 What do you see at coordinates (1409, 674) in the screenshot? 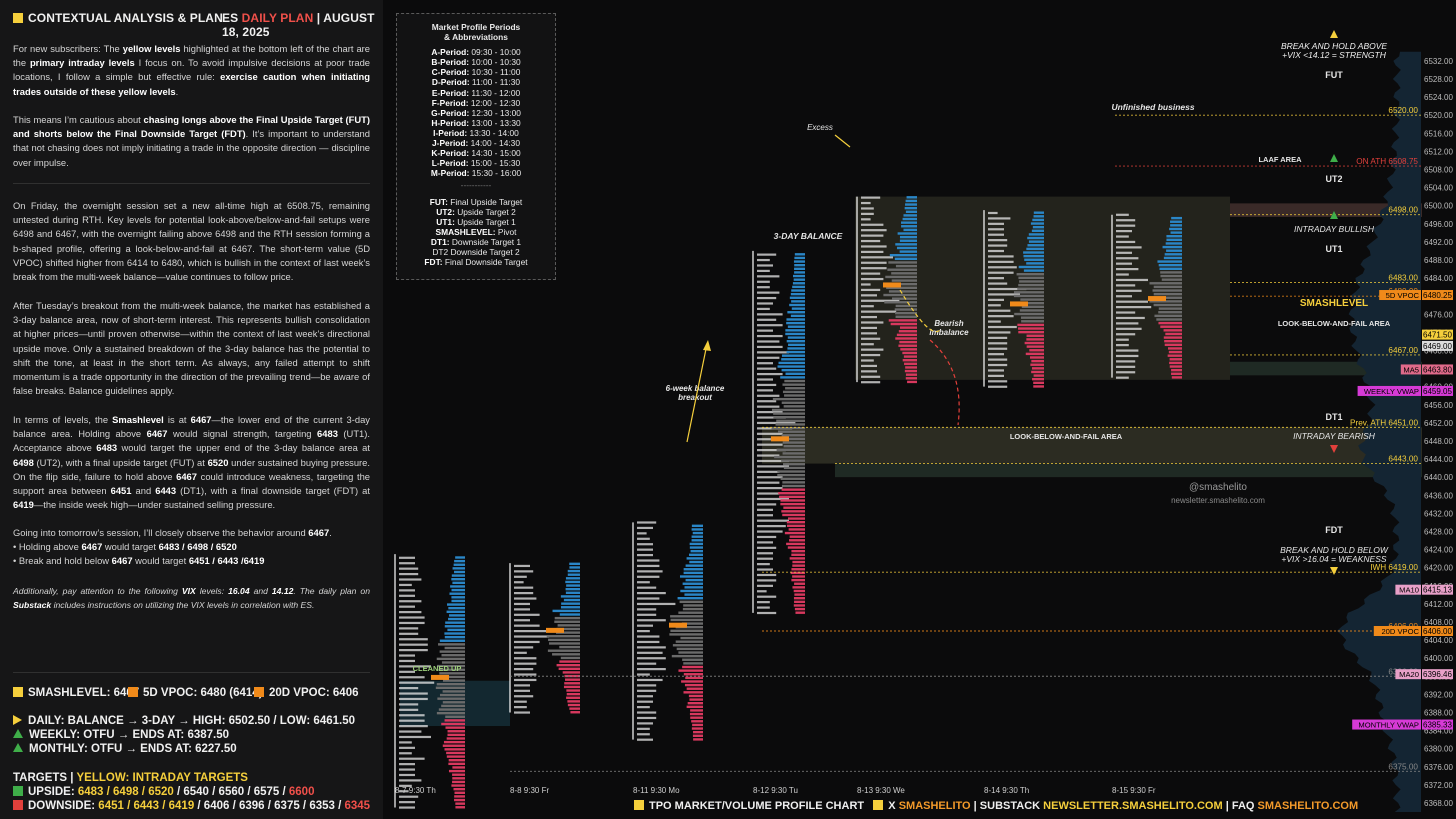
I see `indicator-tag-label: MA20` at bounding box center [1409, 674].